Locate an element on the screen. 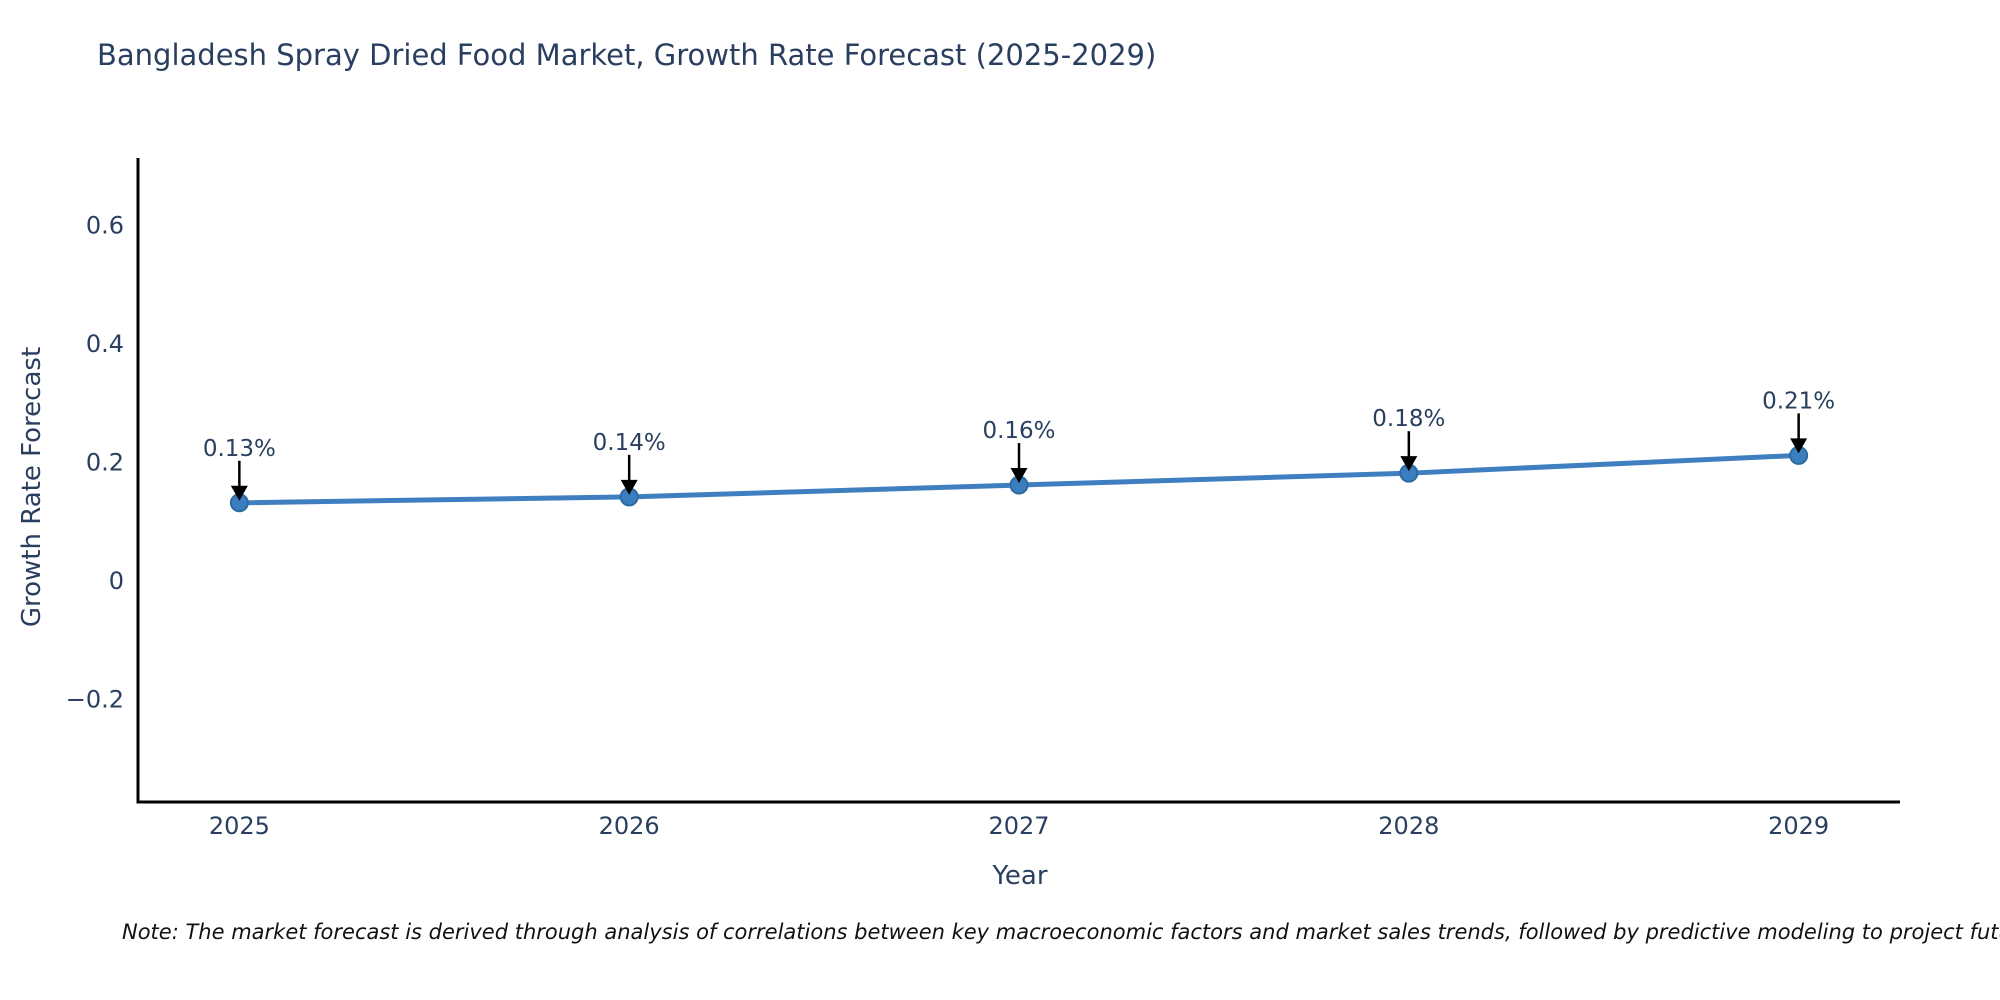  x-tick-label: 2028 is located at coordinates (1408, 826).